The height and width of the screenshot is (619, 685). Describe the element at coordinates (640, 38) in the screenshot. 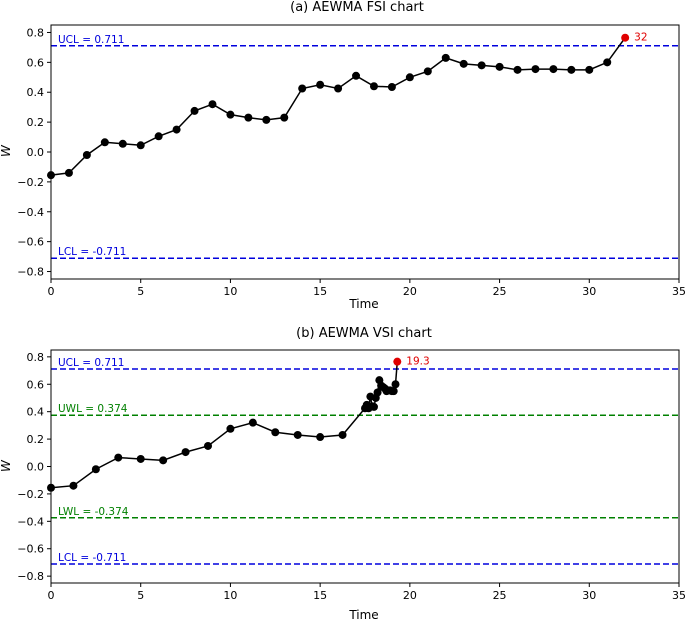

I see `signal-point-label: 32` at that location.